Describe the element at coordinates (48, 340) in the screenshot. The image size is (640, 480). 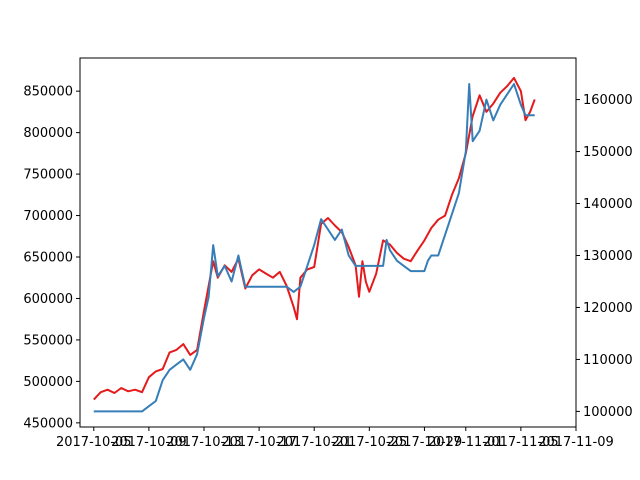
I see `y-left-tick-label: 550000` at that location.